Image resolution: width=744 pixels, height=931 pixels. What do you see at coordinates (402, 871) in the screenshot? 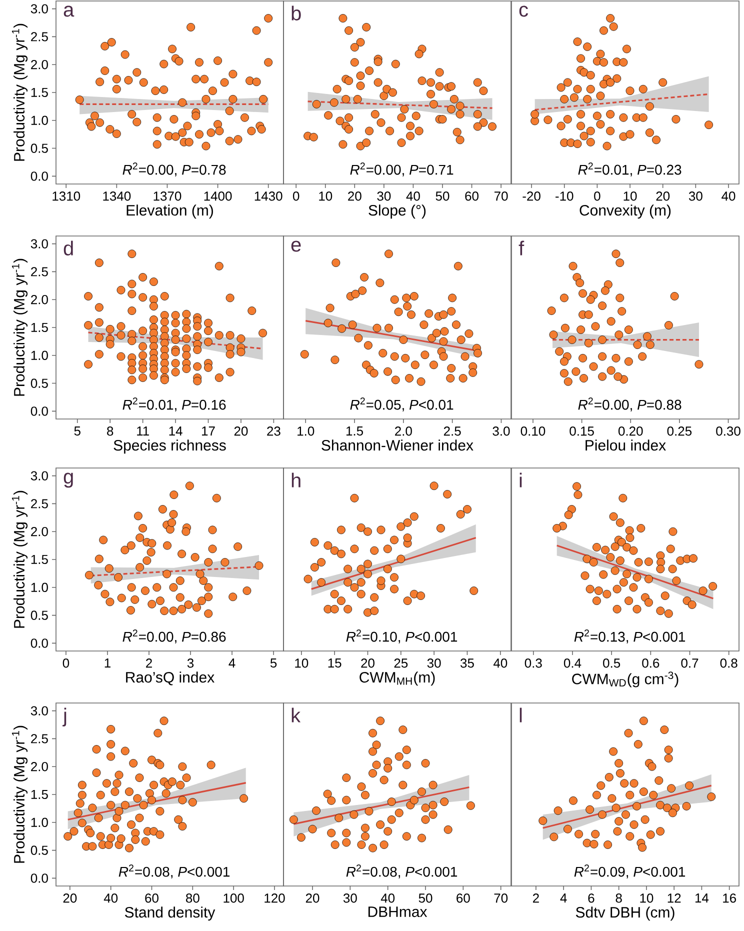
I see `annotation: R$^{2}$=0.08, P<0.001` at bounding box center [402, 871].